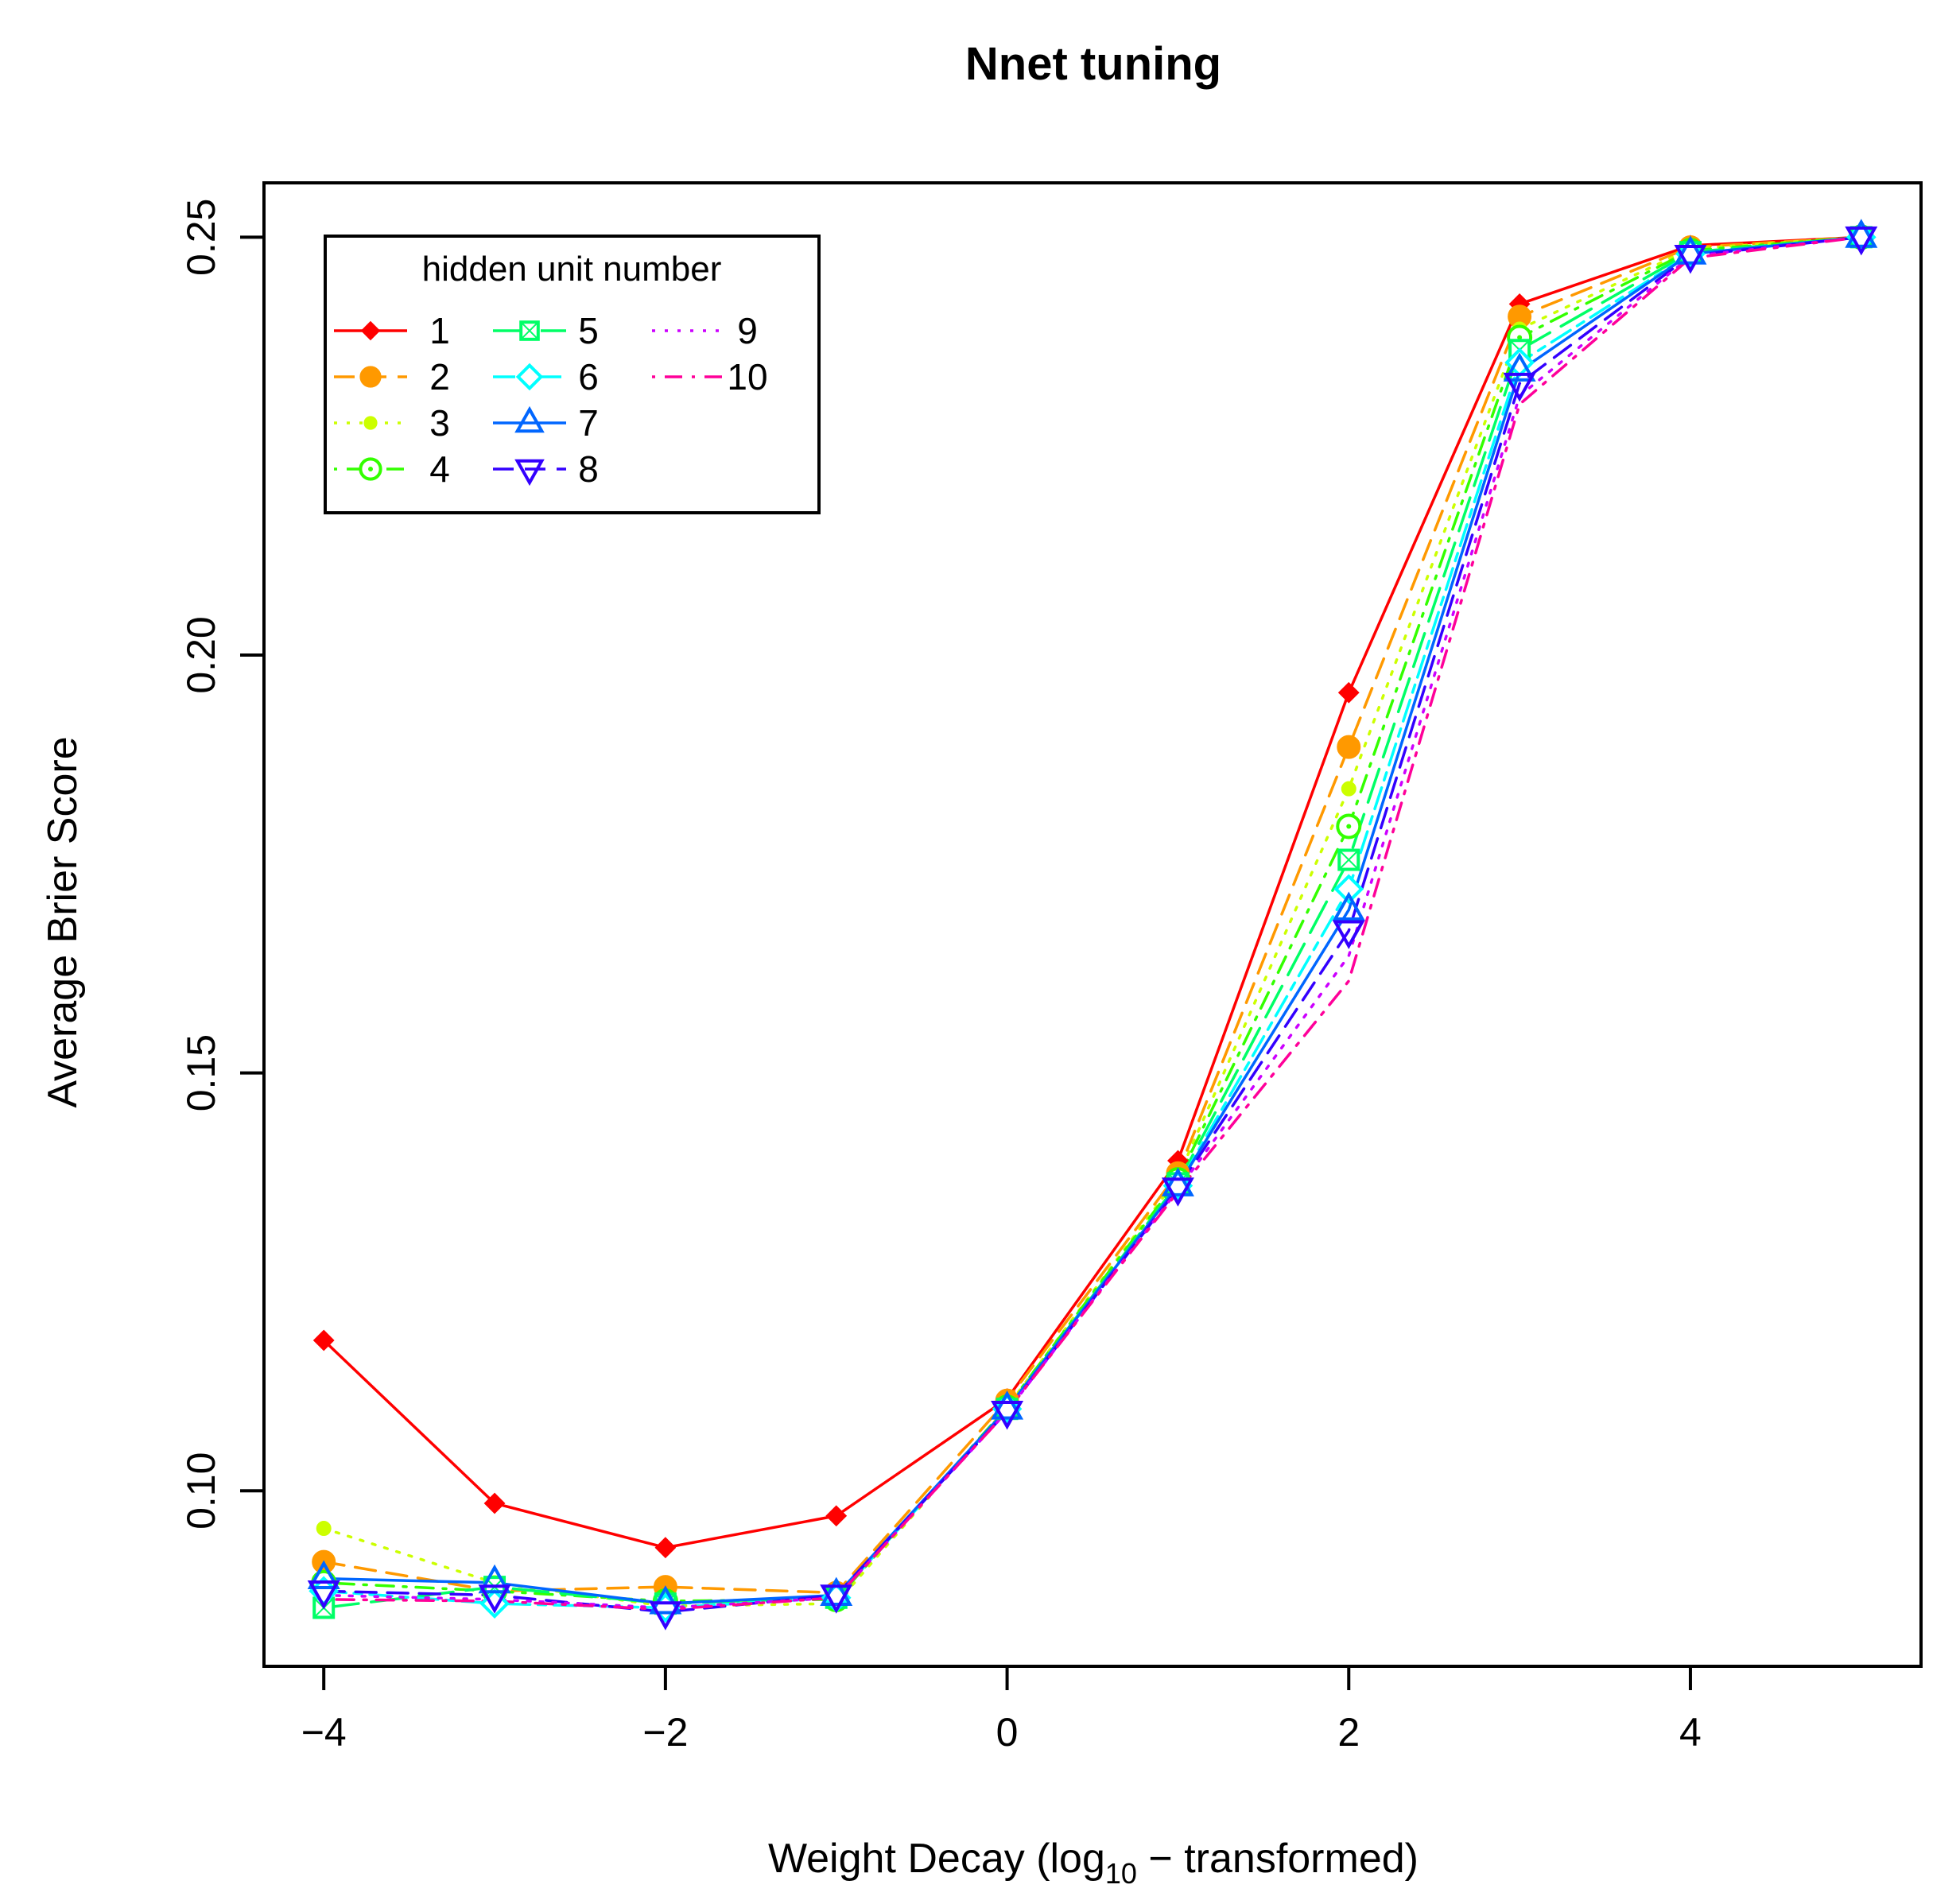 This screenshot has width=1960, height=1904. Describe the element at coordinates (392, 330) in the screenshot. I see `legend-entry-1: 1` at that location.